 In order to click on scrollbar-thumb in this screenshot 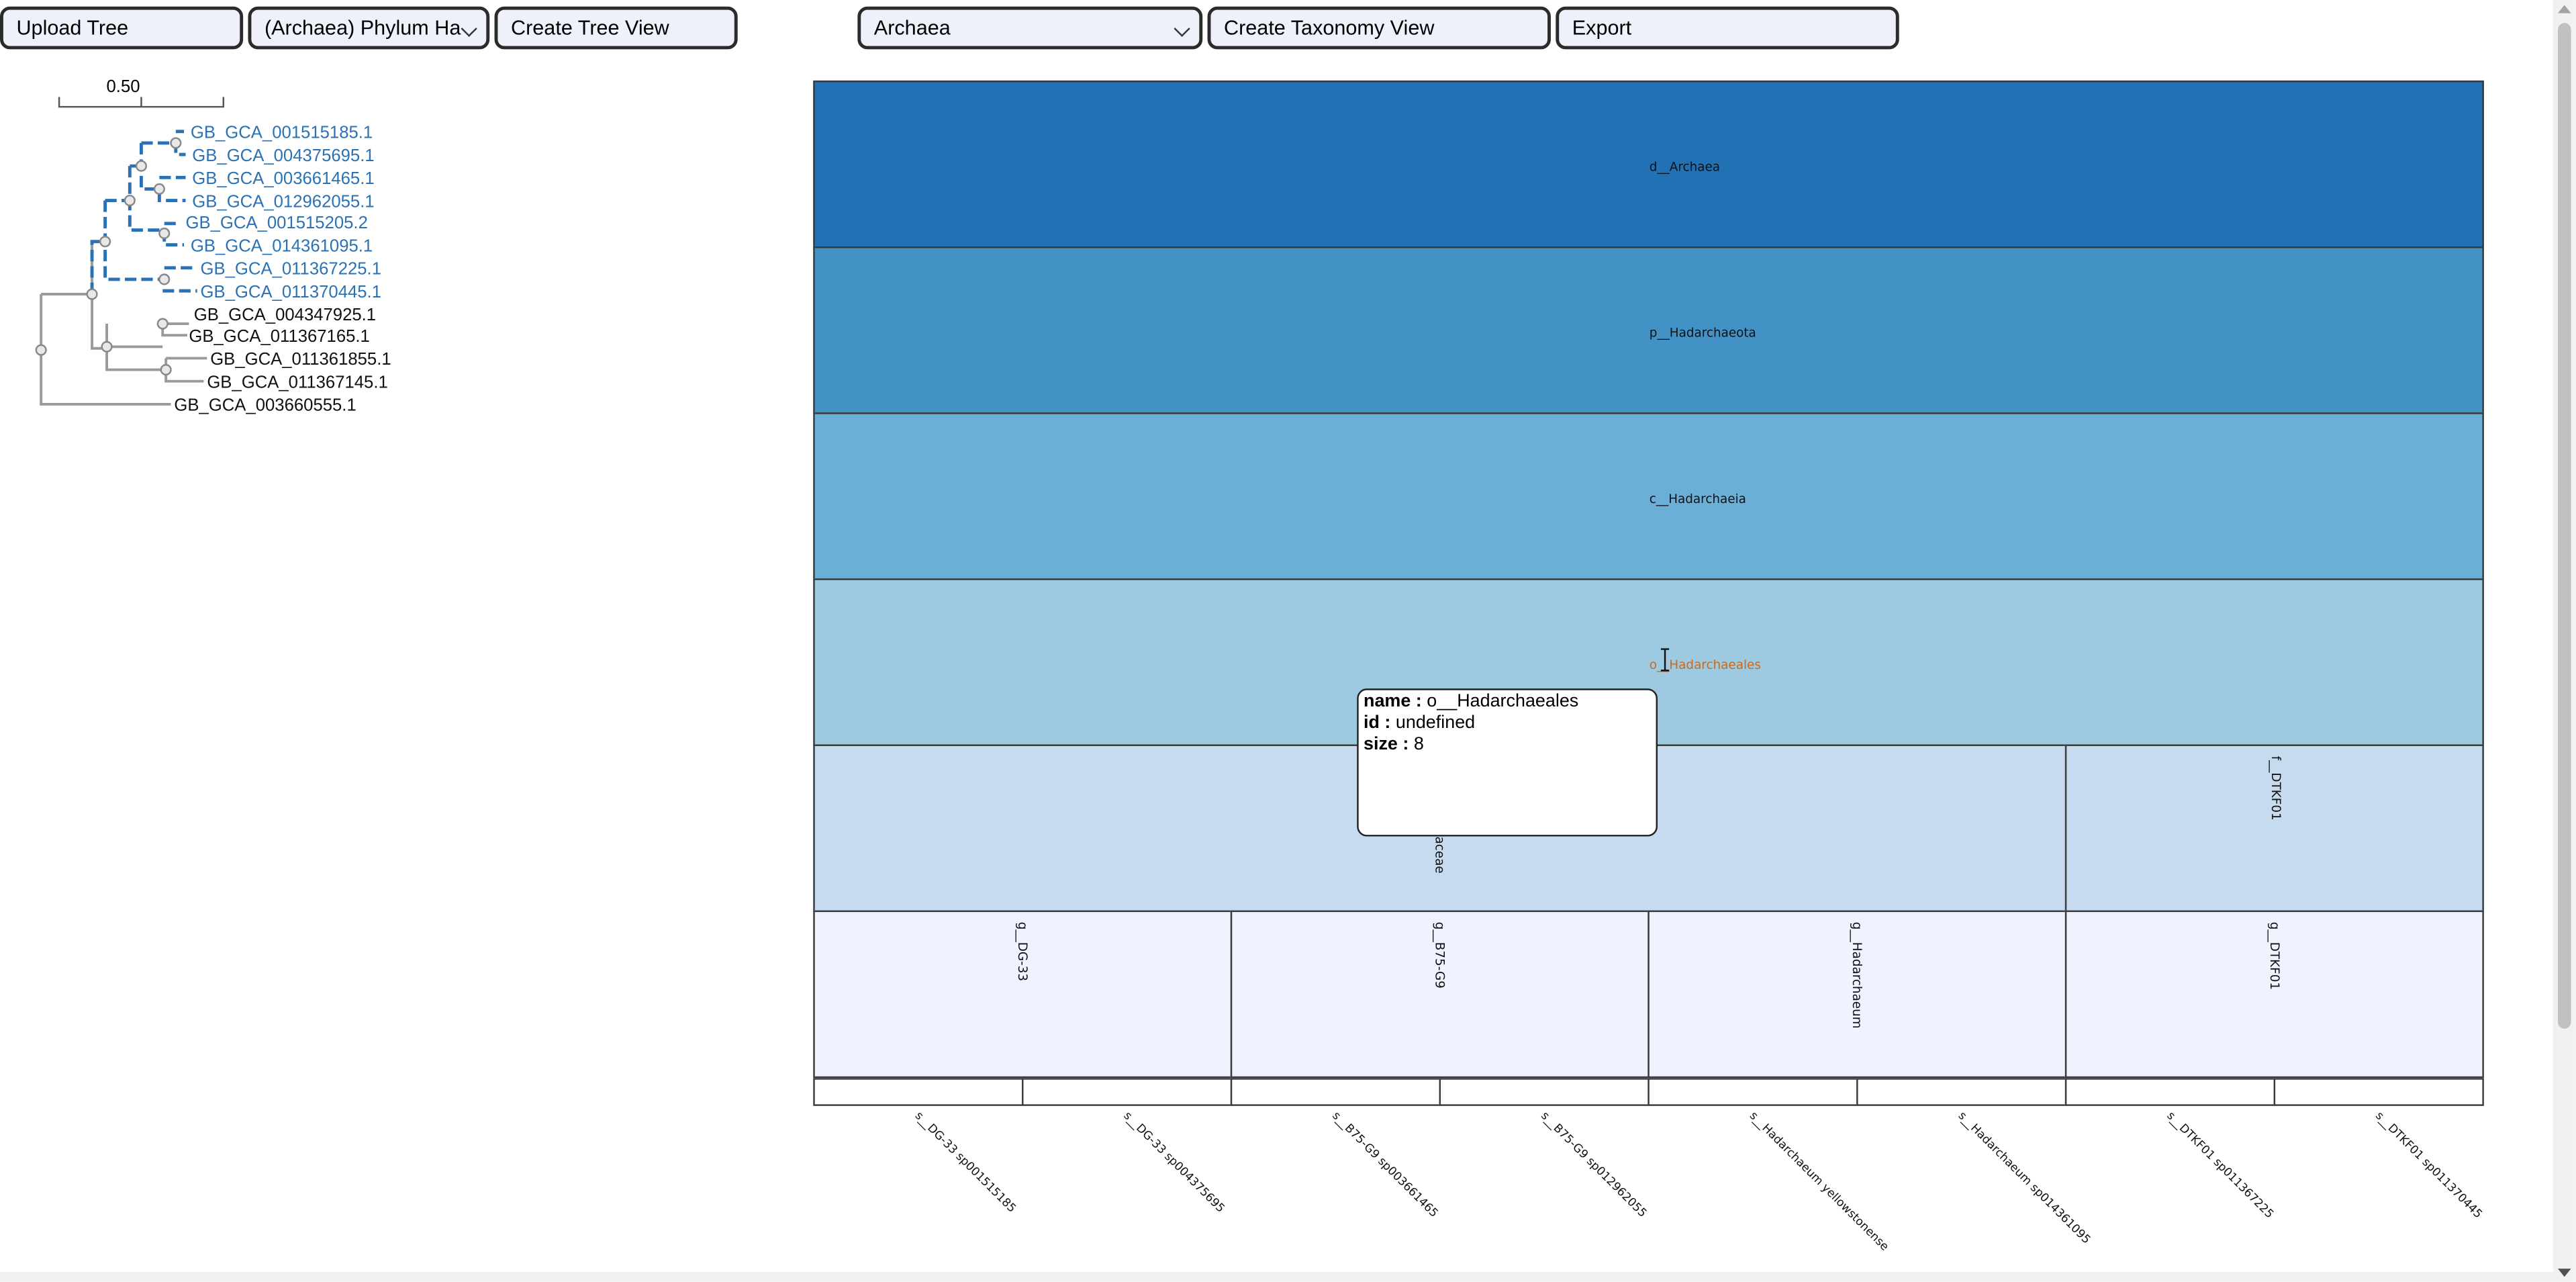, I will do `click(2564, 526)`.